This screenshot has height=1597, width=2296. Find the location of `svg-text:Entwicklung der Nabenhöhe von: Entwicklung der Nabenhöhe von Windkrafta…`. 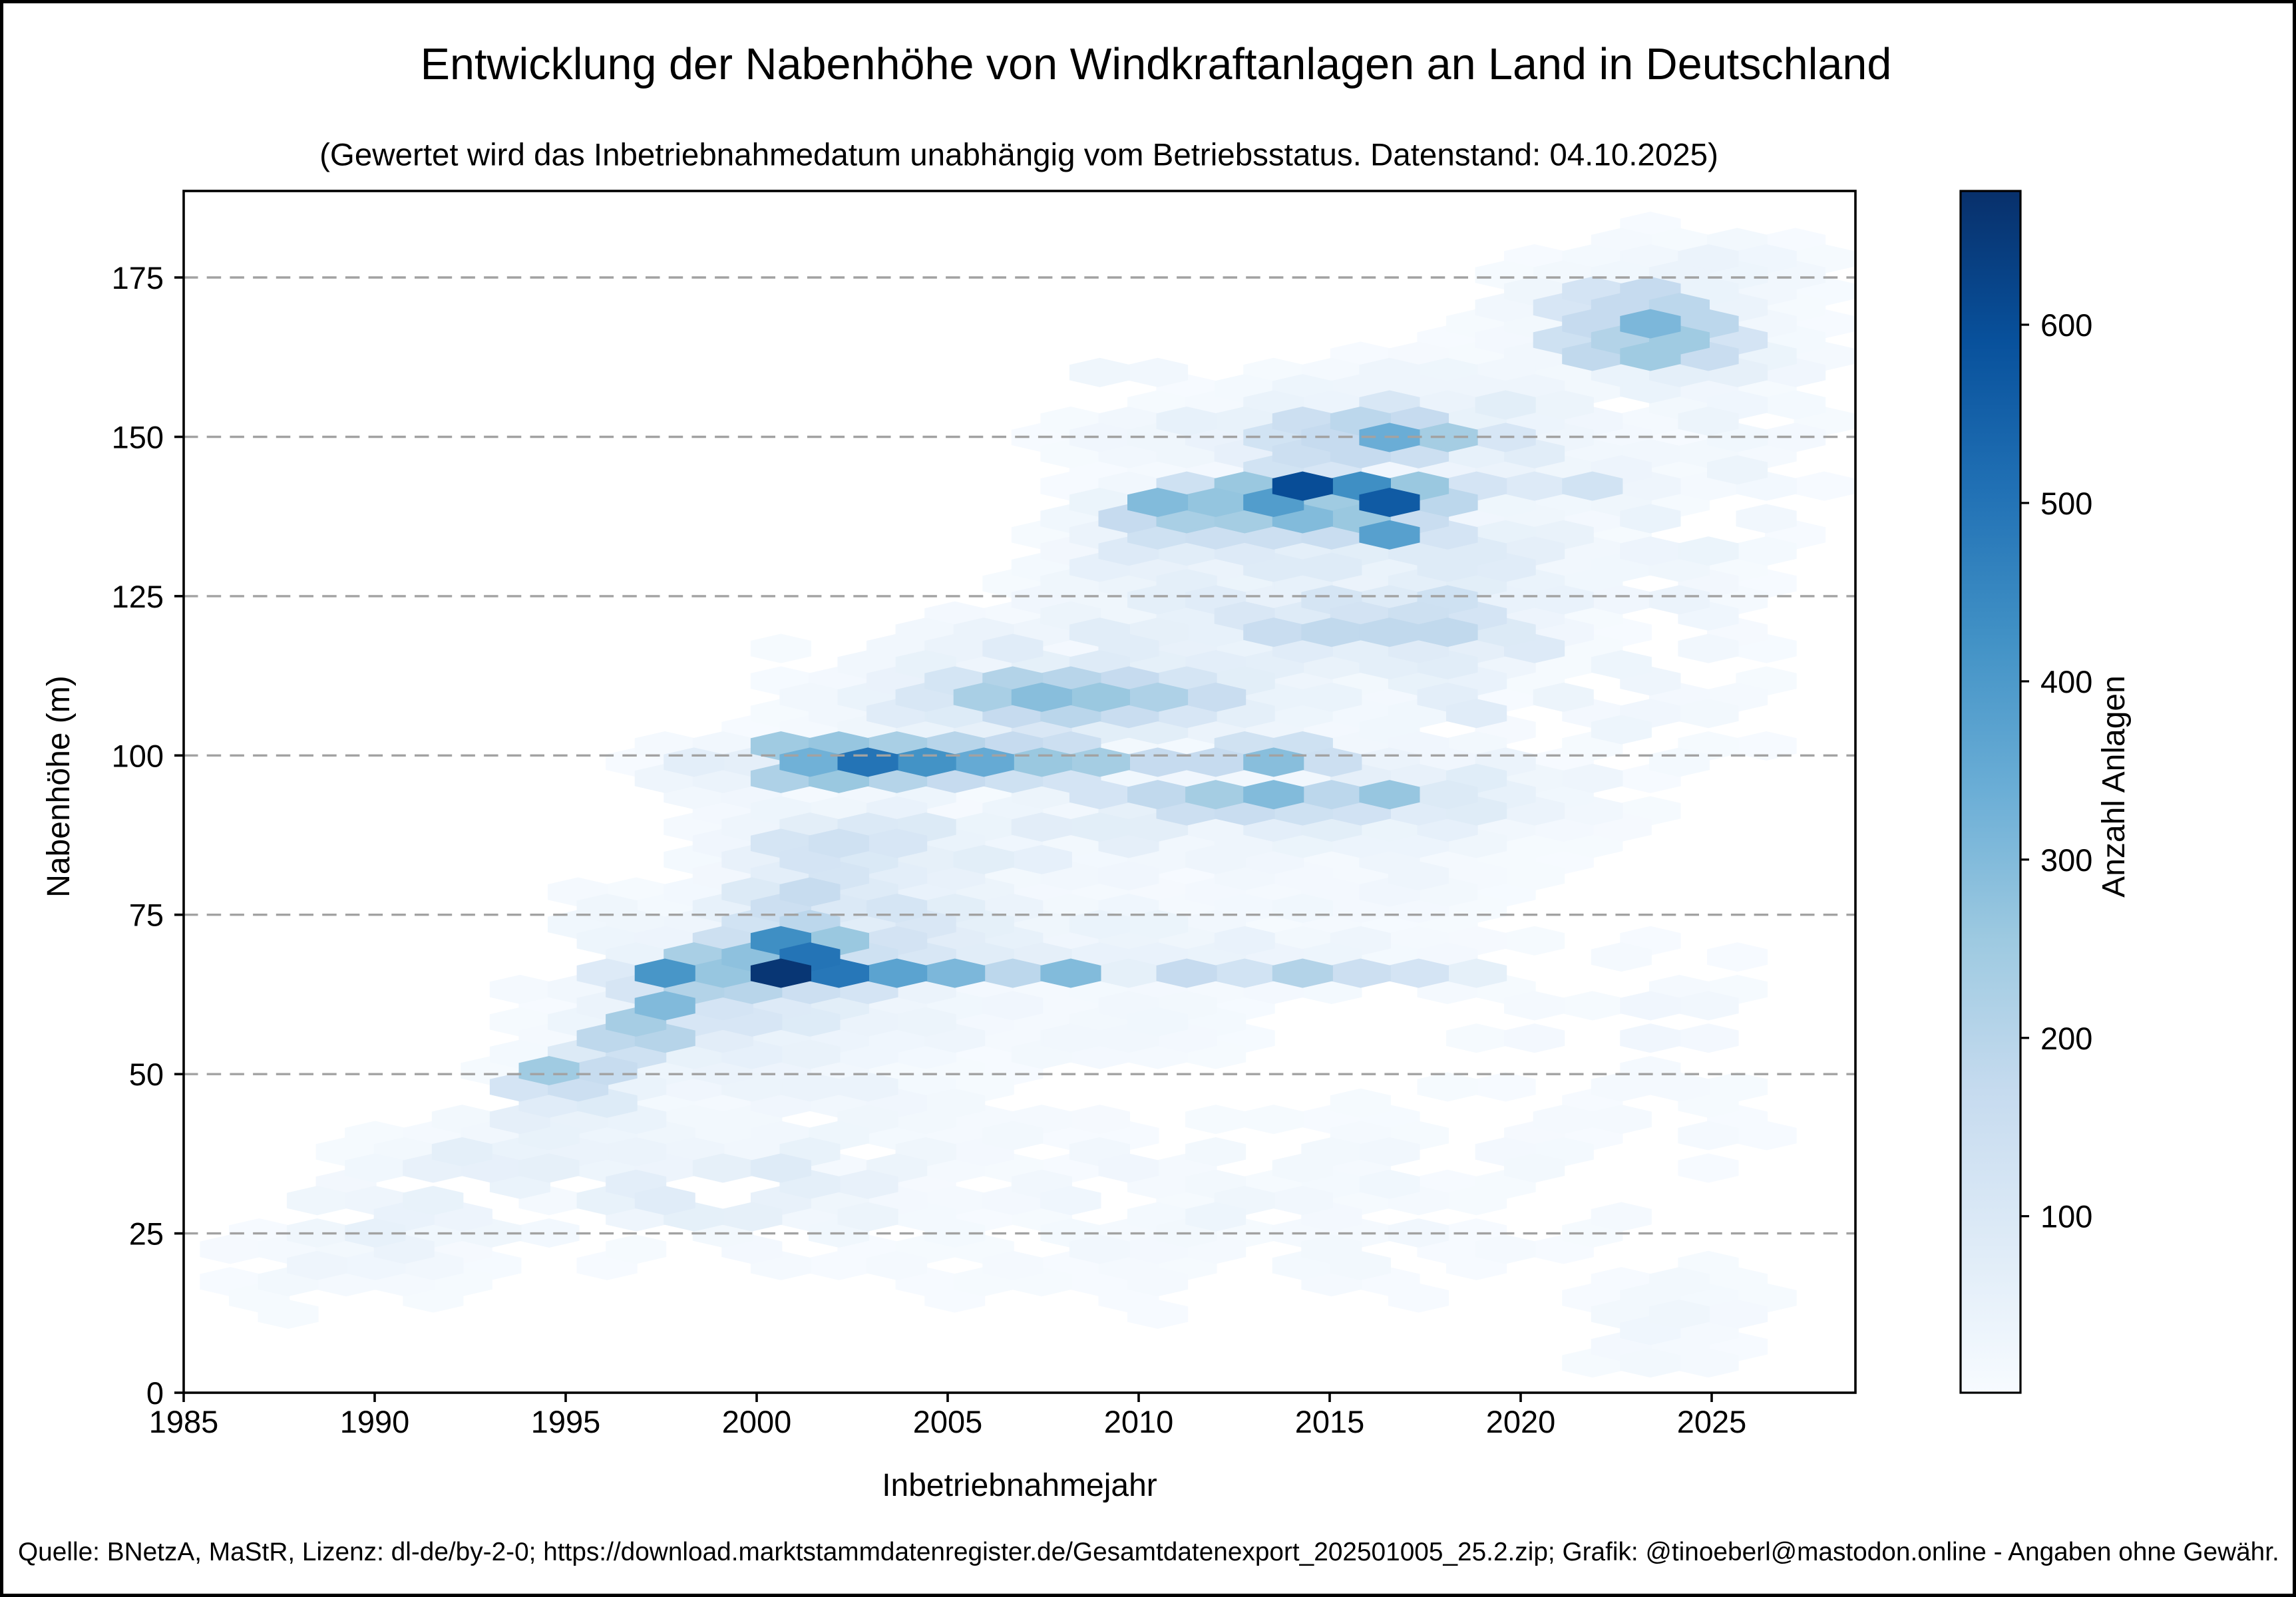

svg-text:Entwicklung der Nabenhöhe von: Entwicklung der Nabenhöhe von Windkrafta… is located at coordinates (1156, 64).